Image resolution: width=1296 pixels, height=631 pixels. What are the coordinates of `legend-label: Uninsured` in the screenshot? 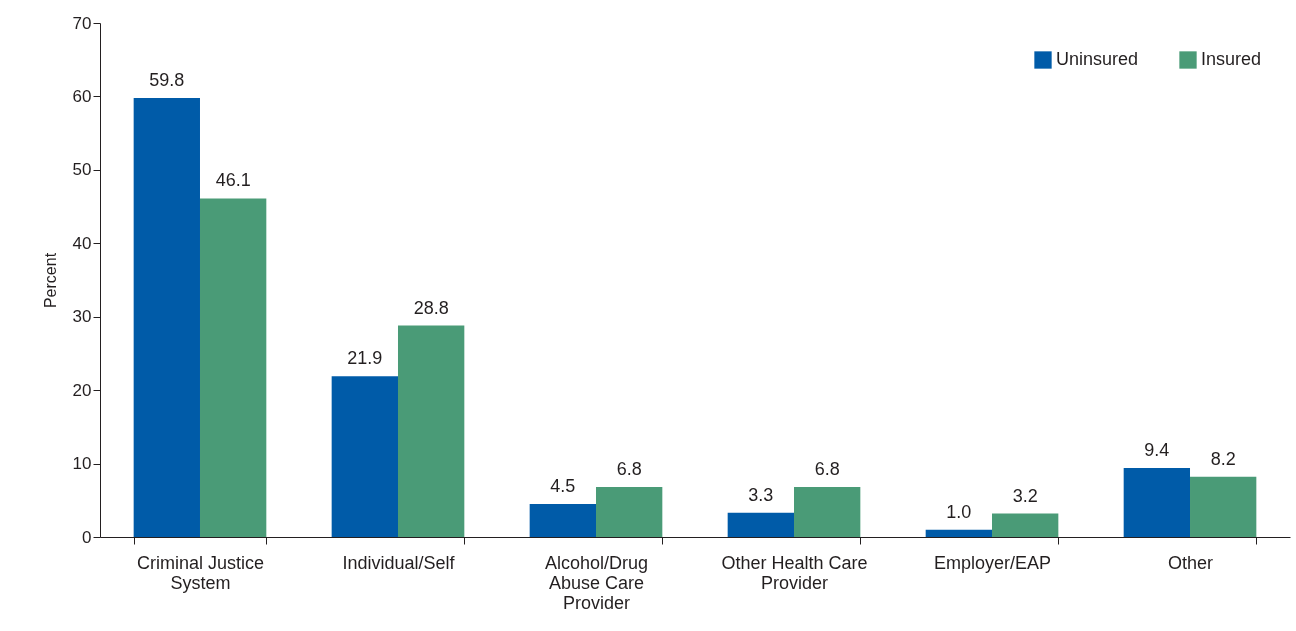 It's located at (1097, 59).